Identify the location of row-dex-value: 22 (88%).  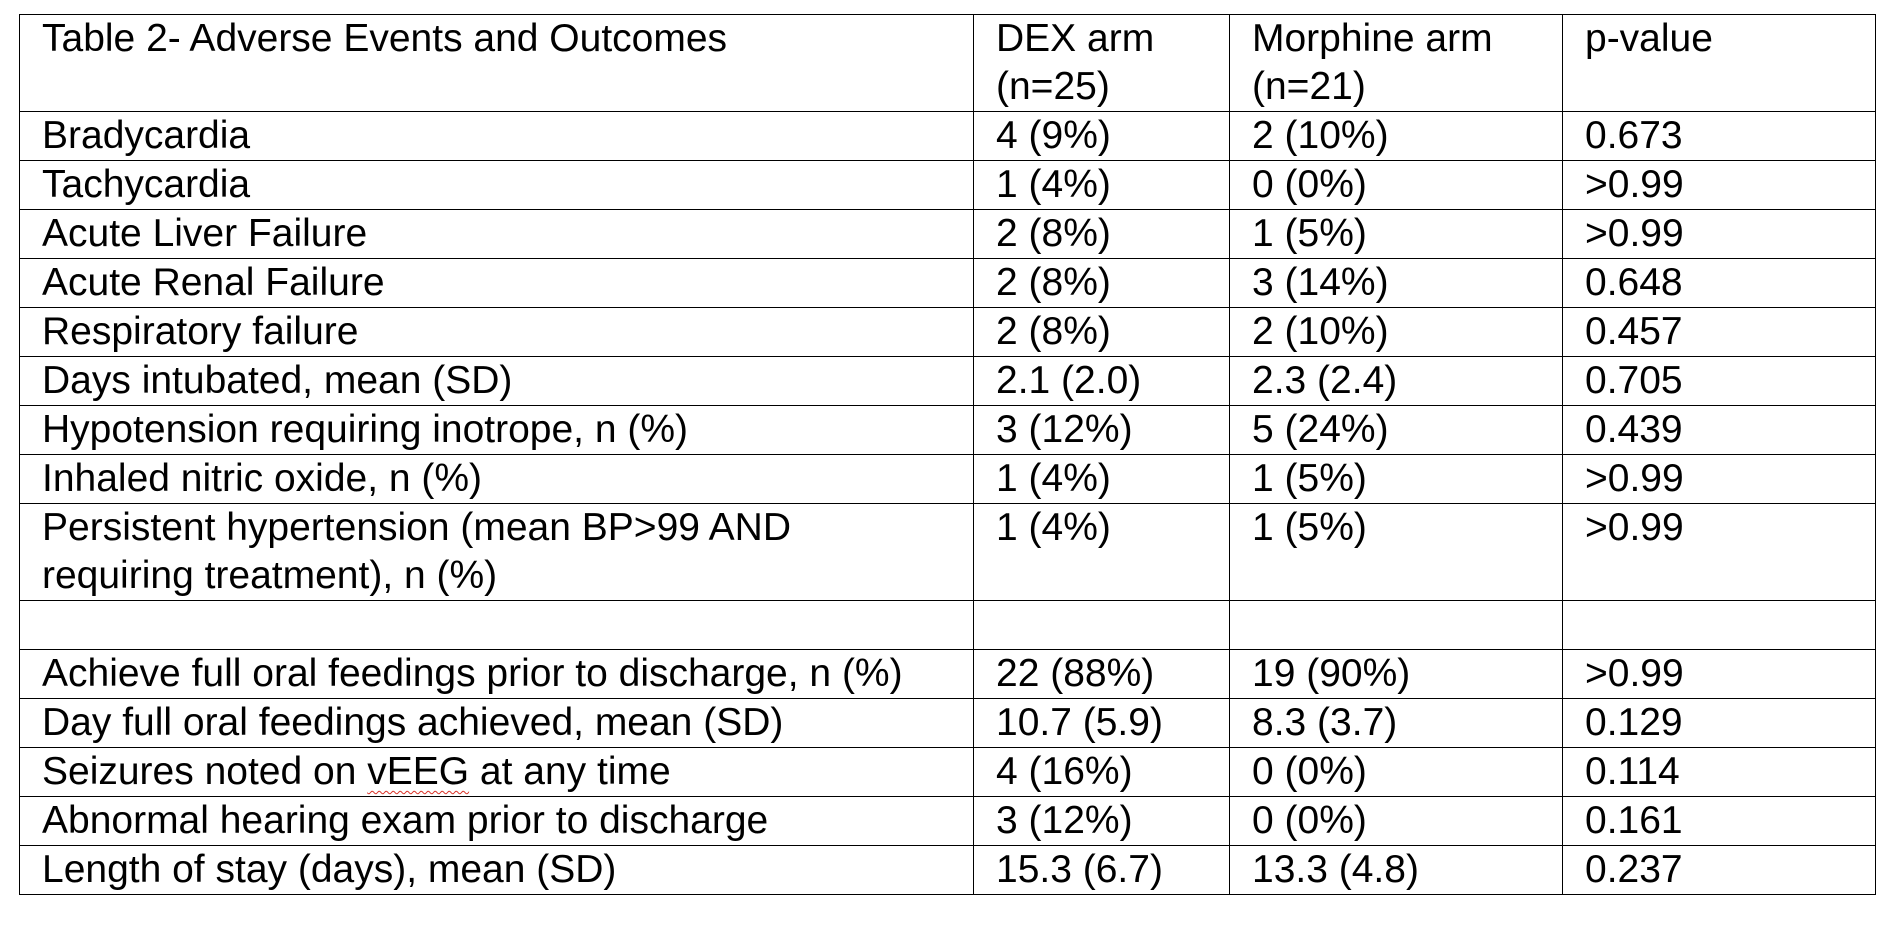
(1101, 674).